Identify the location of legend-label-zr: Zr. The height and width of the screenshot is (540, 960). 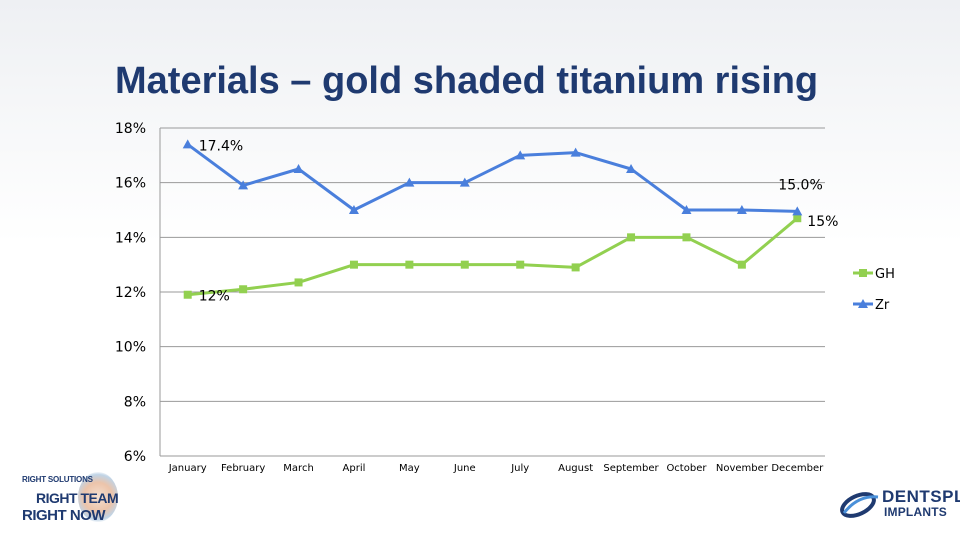
(882, 305).